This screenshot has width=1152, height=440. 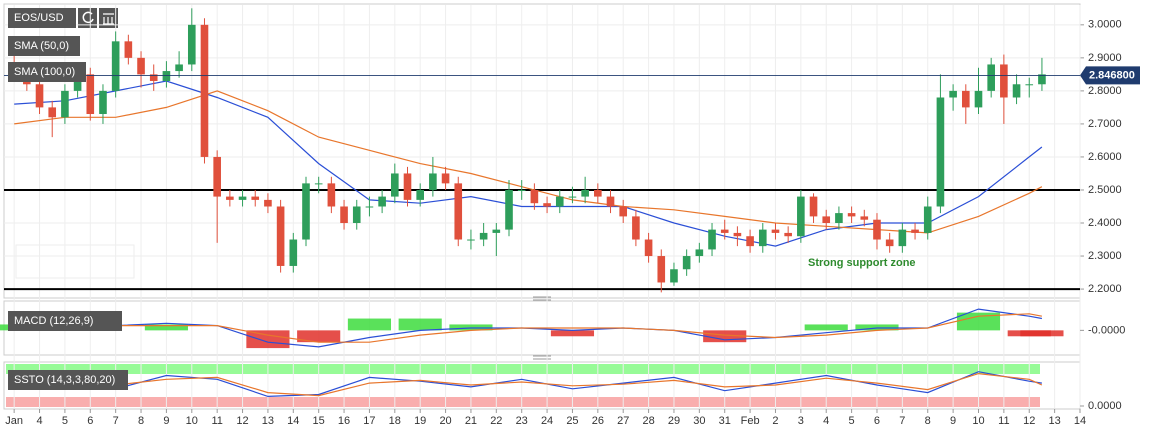 What do you see at coordinates (1105, 289) in the screenshot?
I see `y-tick-label: 2.2000` at bounding box center [1105, 289].